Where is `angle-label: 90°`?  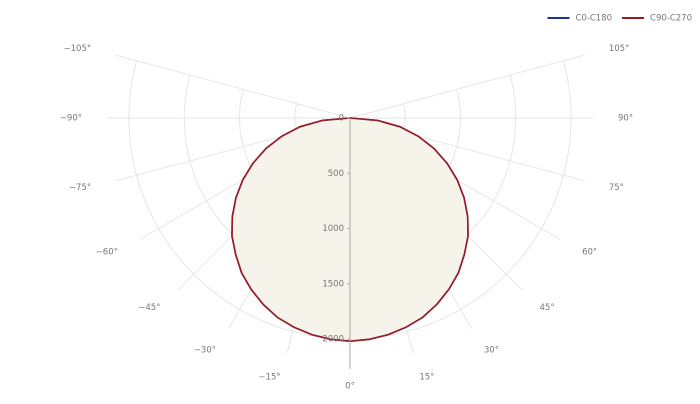 angle-label: 90° is located at coordinates (625, 119).